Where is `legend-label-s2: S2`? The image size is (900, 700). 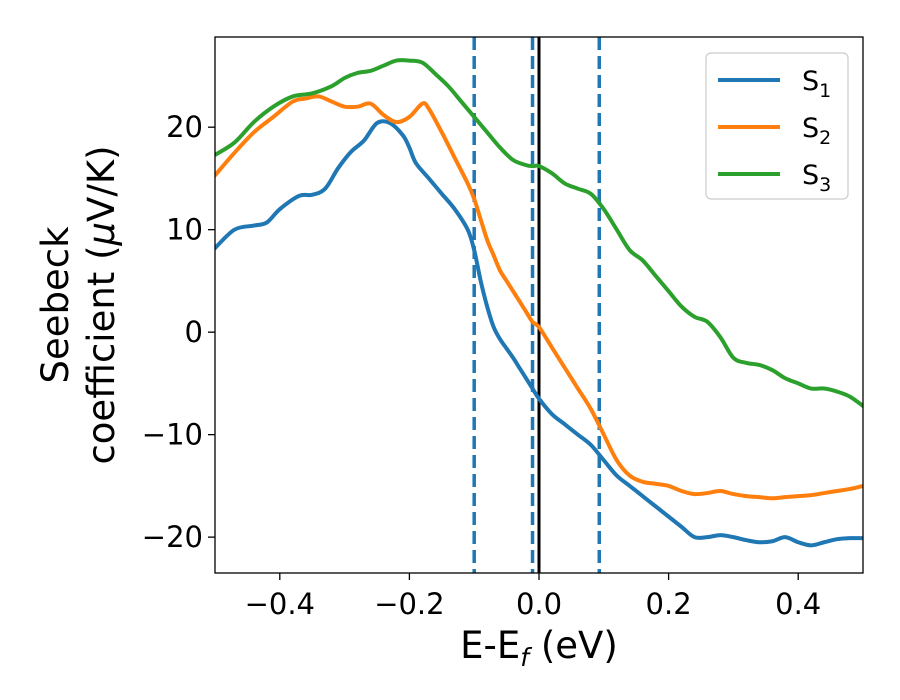 legend-label-s2: S2 is located at coordinates (816, 131).